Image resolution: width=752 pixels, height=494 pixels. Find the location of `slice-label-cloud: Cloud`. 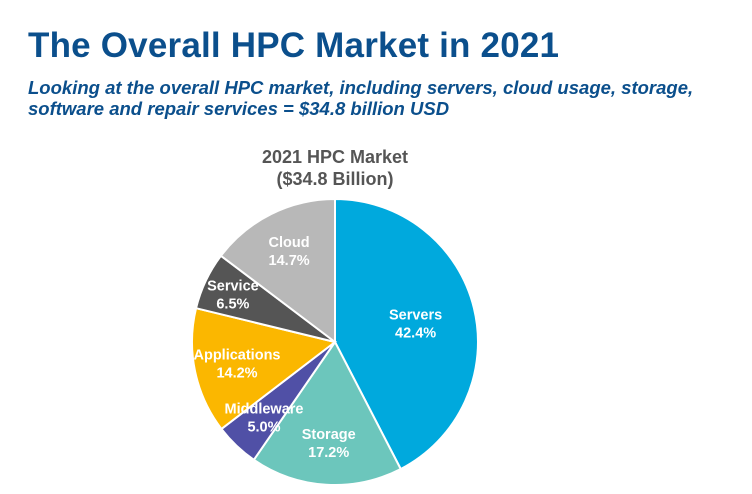

slice-label-cloud: Cloud is located at coordinates (289, 243).